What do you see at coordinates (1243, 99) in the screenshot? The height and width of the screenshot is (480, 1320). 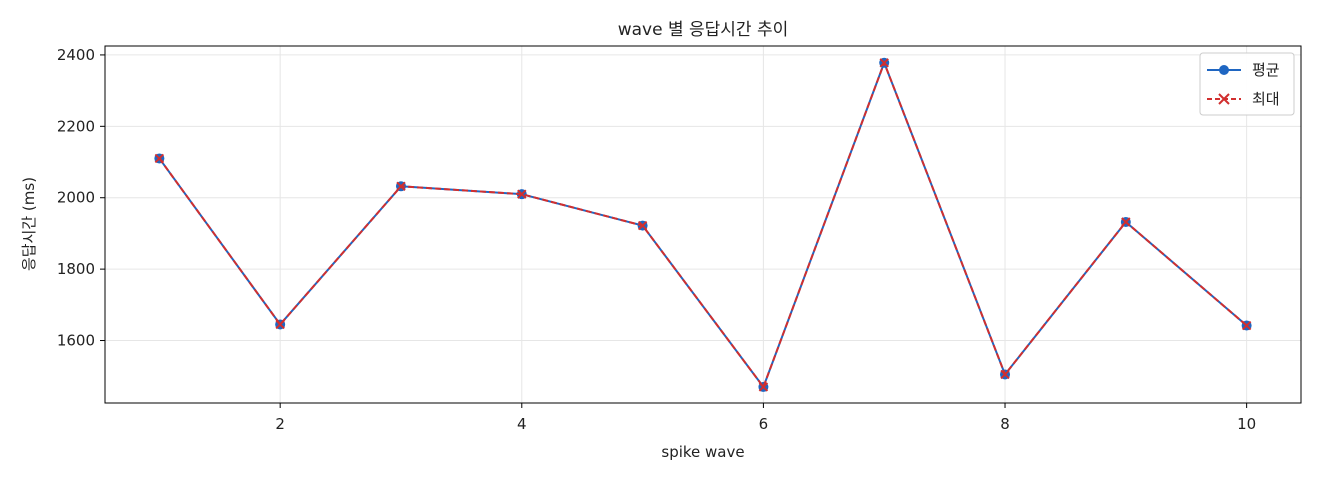 I see `legend-item-max: 최대` at bounding box center [1243, 99].